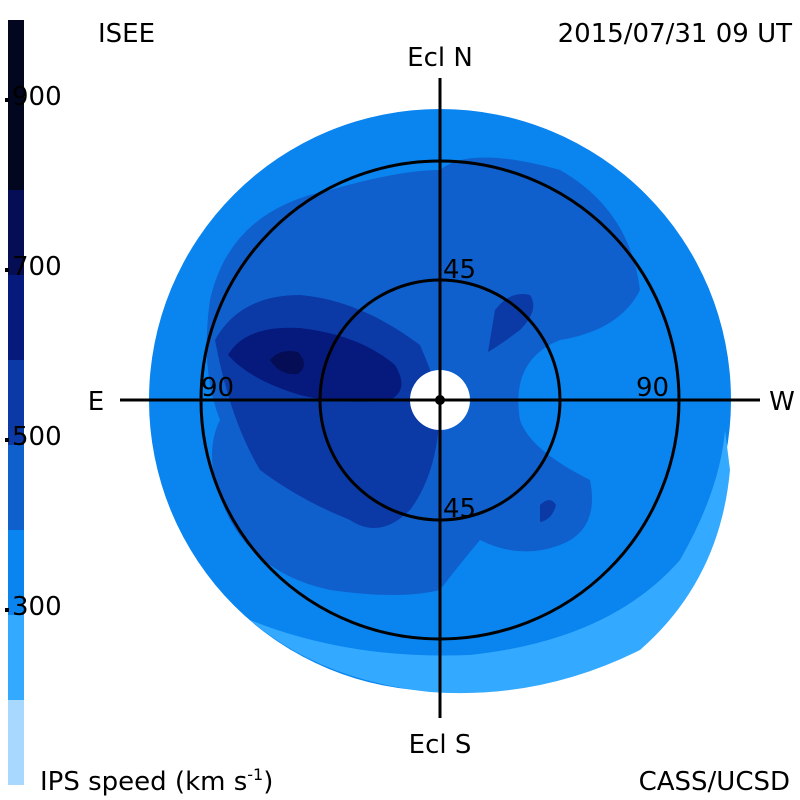  I want to click on colorbar-title: IPS speed (km s-1), so click(156, 781).